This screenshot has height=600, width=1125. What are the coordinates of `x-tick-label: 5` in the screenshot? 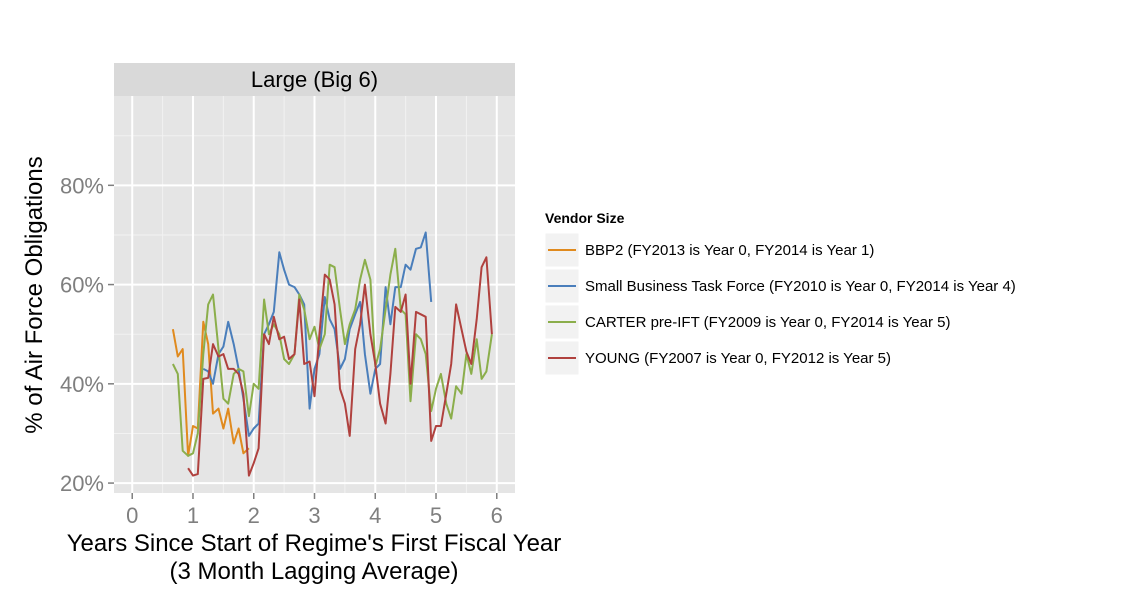 It's located at (436, 515).